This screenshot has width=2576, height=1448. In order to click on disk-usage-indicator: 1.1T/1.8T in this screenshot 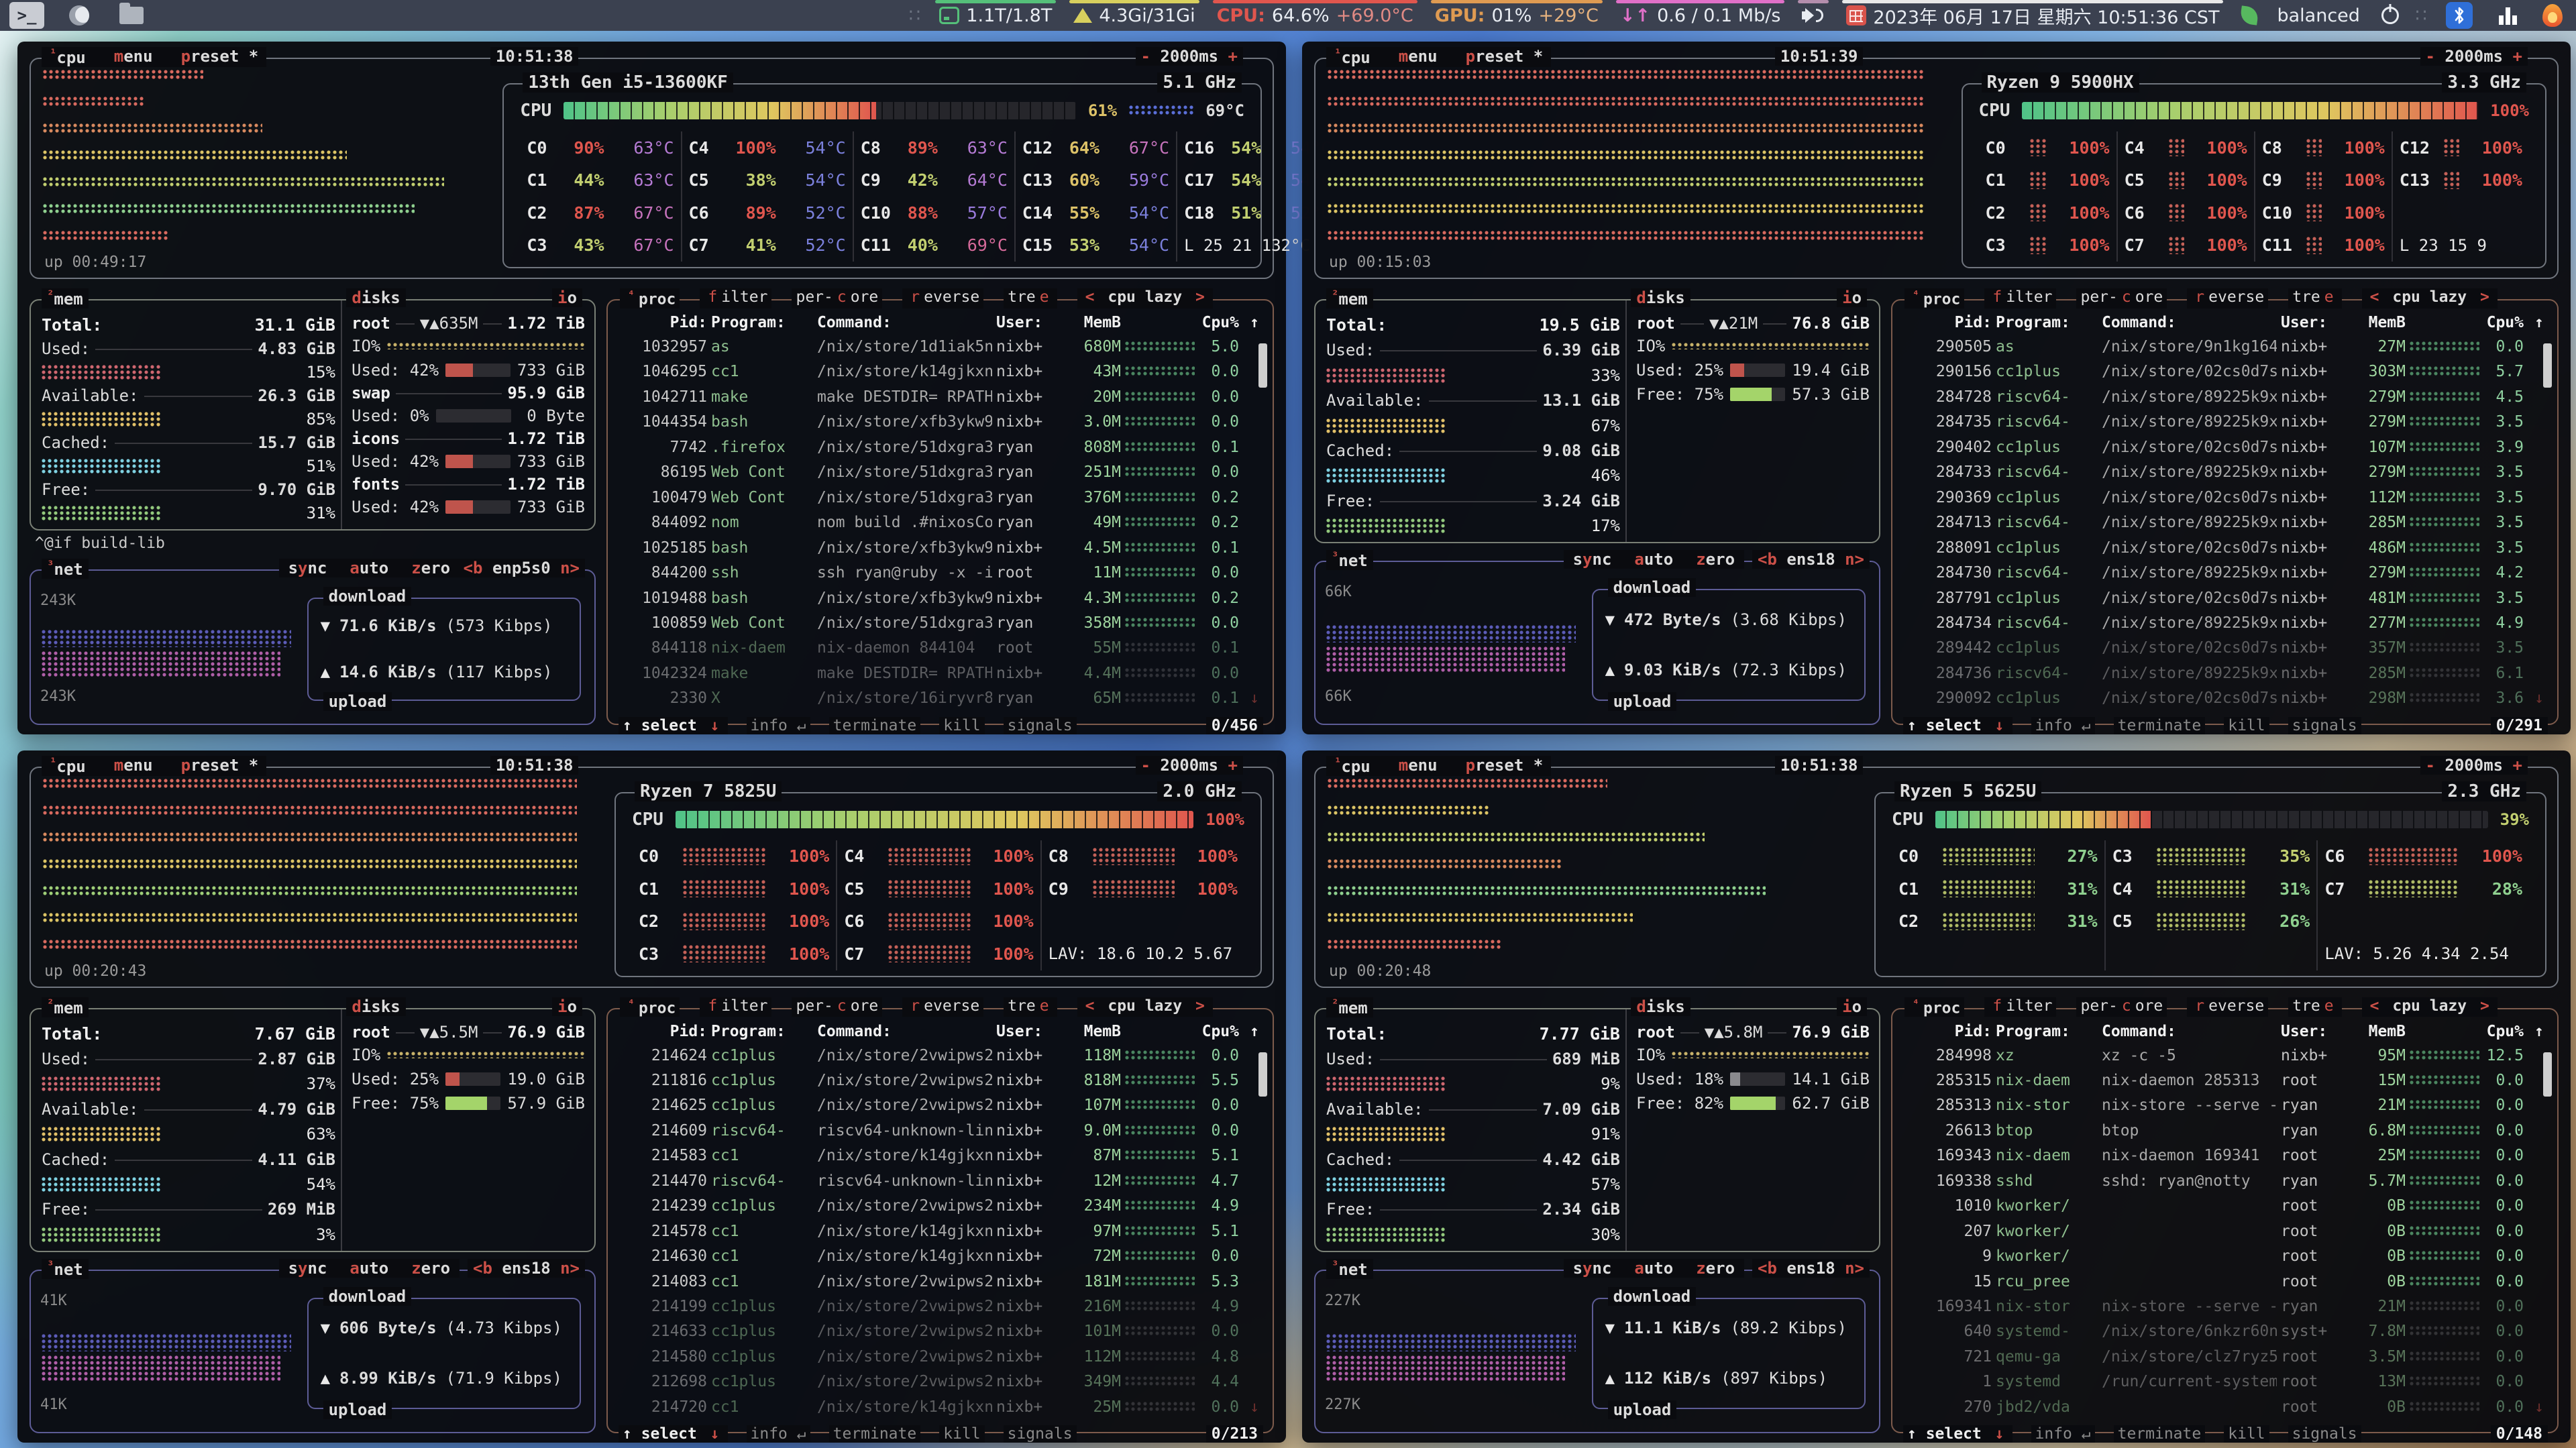, I will do `click(995, 15)`.